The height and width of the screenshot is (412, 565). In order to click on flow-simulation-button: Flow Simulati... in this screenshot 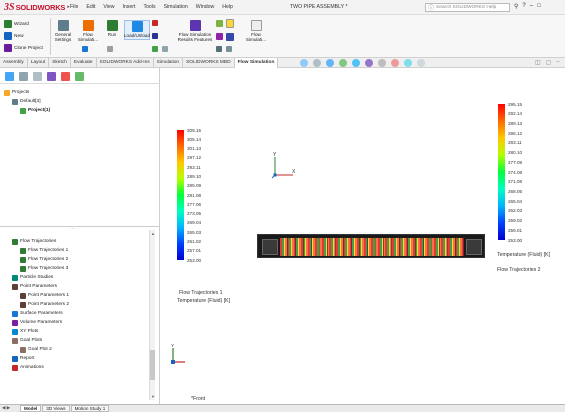, I will do `click(88, 31)`.